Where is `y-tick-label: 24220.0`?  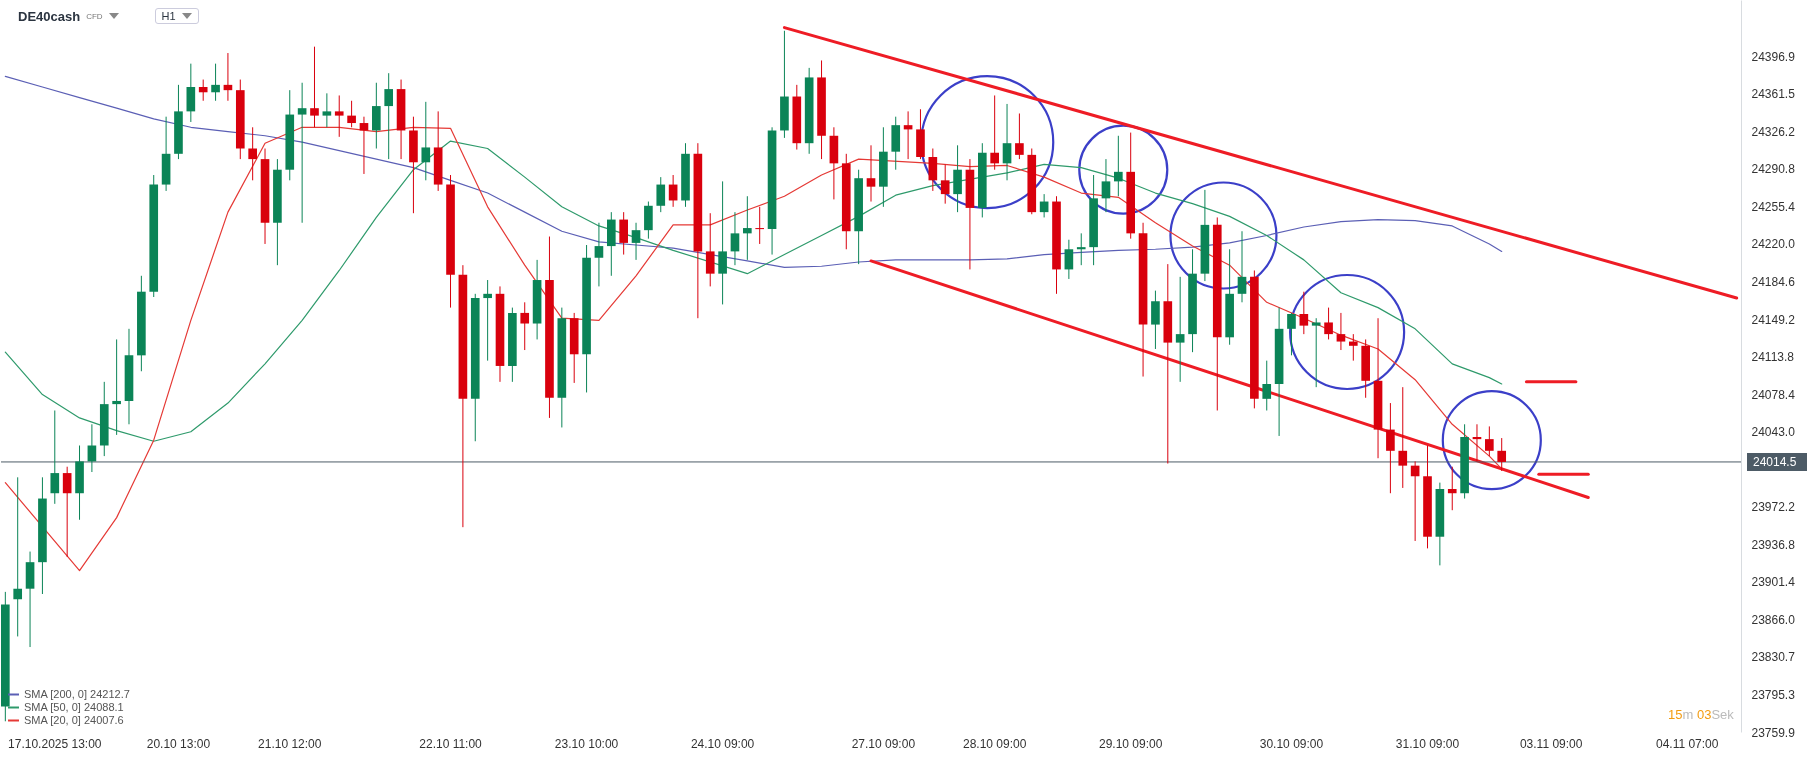 y-tick-label: 24220.0 is located at coordinates (1773, 244).